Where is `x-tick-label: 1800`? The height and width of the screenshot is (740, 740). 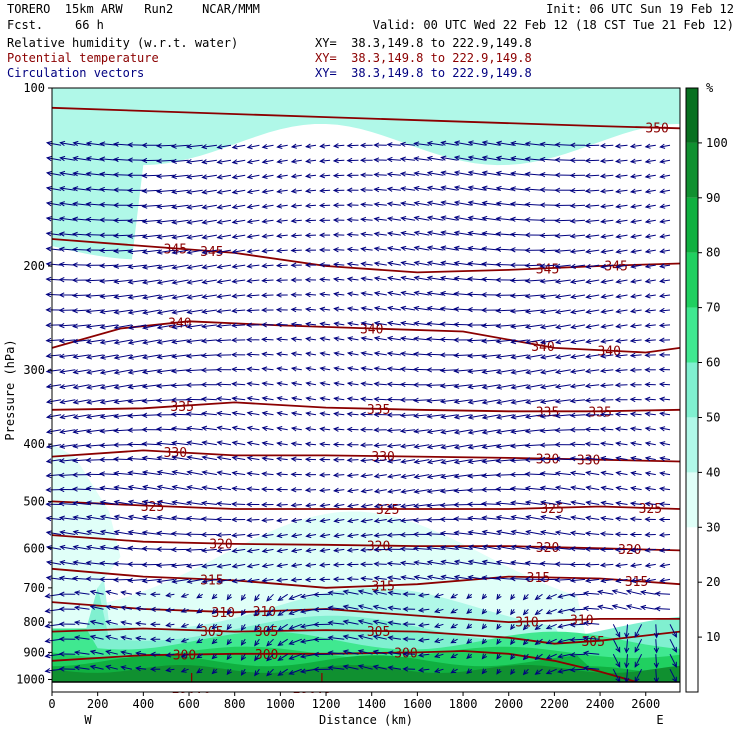 x-tick-label: 1800 is located at coordinates (463, 704).